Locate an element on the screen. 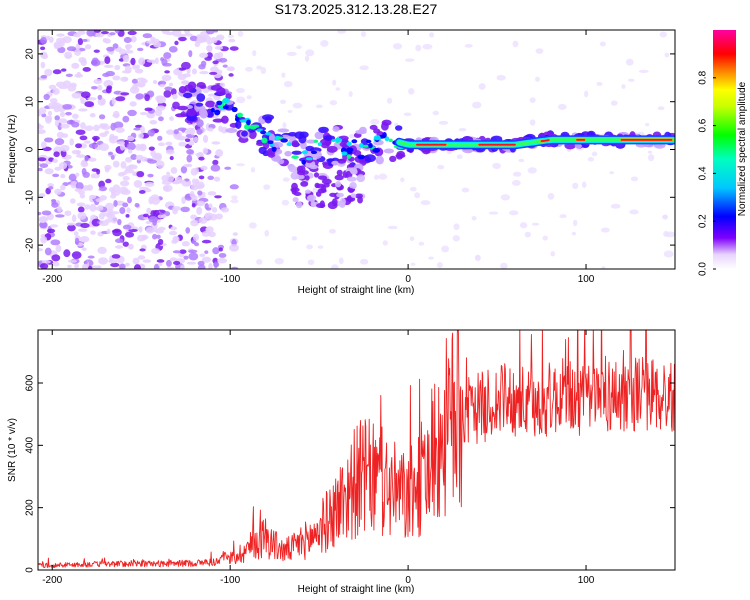 This screenshot has width=750, height=600. colorbar-gradient is located at coordinates (724, 149).